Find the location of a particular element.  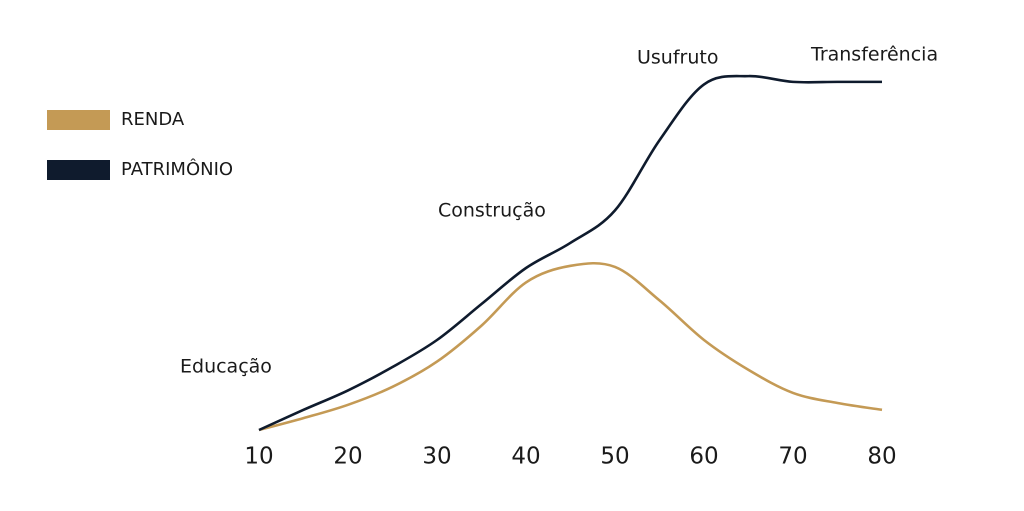

legend-label: PATRIMÔNIO is located at coordinates (177, 169).